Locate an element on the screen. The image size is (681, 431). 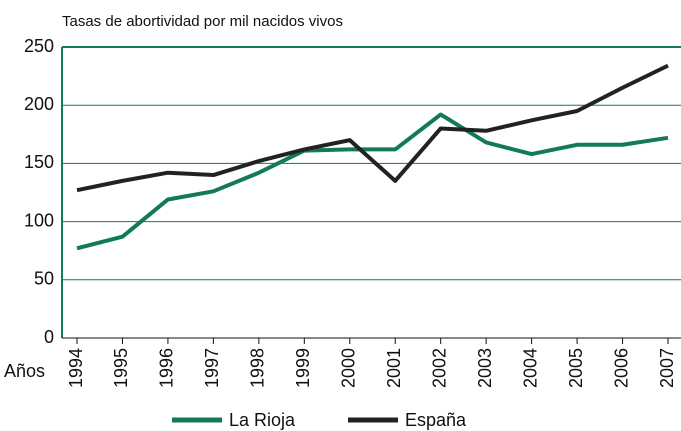
x-tick-label: 2003 is located at coordinates (485, 368).